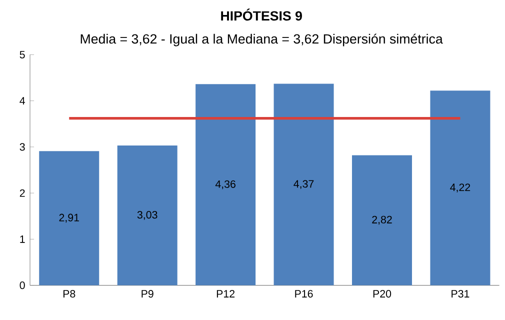 The image size is (505, 320). I want to click on y-tick-label: 1, so click(22, 239).